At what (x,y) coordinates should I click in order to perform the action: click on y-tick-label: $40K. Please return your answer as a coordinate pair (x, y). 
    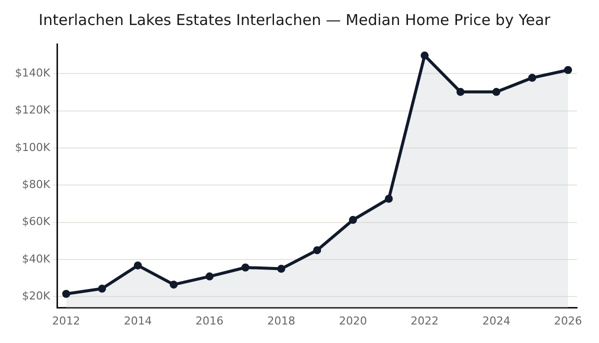
    Looking at the image, I should click on (36, 259).